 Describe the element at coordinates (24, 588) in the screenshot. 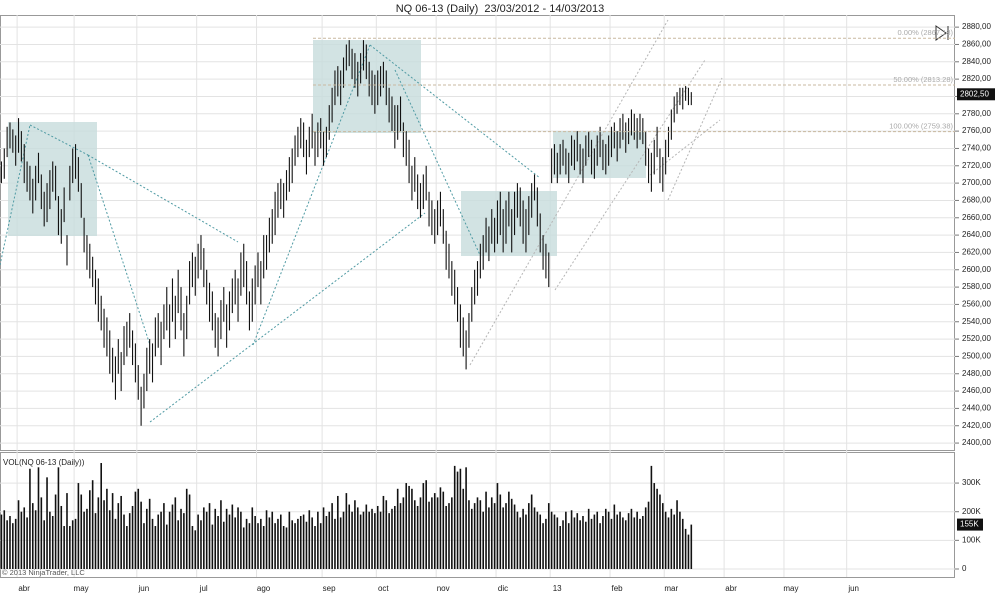

I see `x-tick-label: abr` at that location.